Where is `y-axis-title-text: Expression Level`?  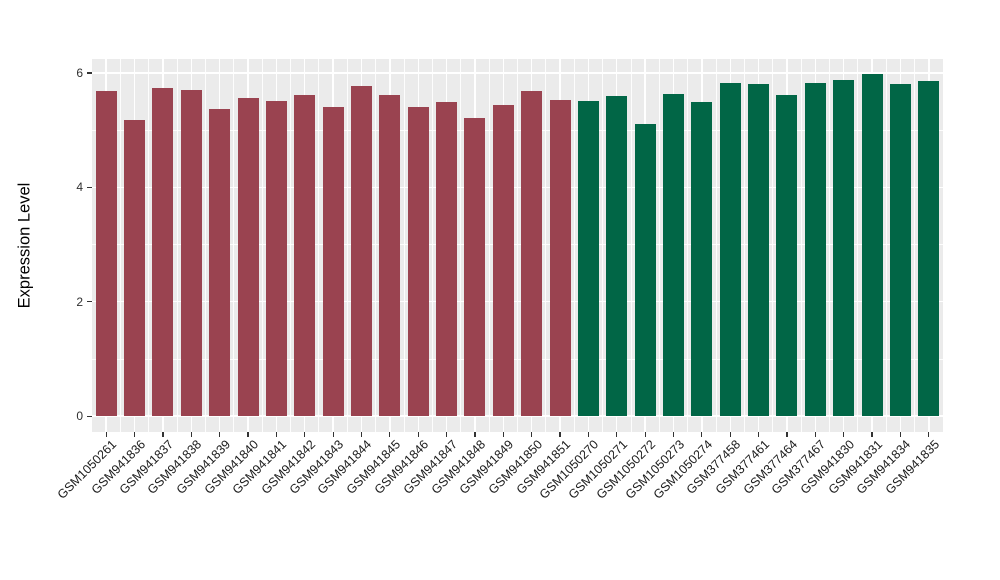
y-axis-title-text: Expression Level is located at coordinates (24, 245).